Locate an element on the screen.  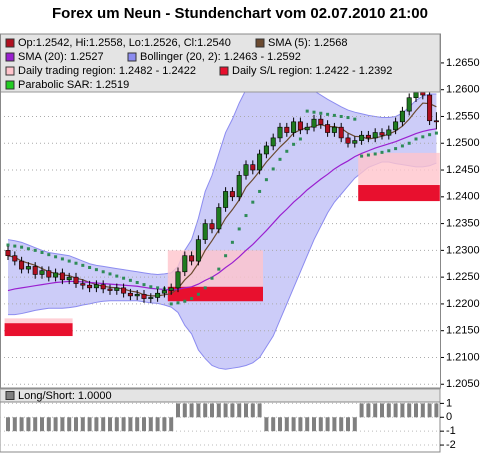
trading-region is located at coordinates (399, 169).